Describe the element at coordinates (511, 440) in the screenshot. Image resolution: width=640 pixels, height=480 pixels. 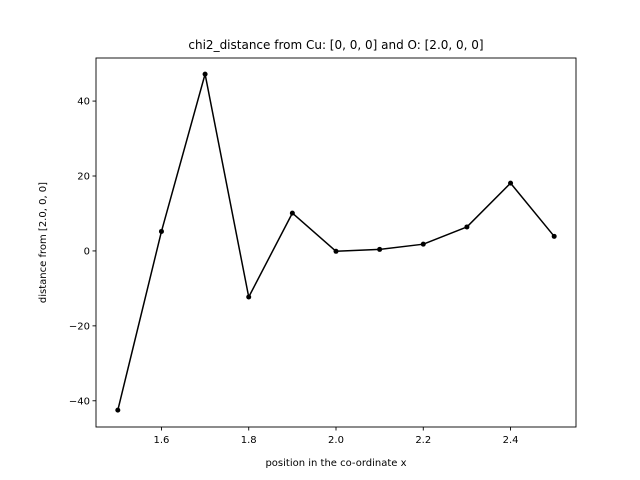
I see `x-tick-label: 2.4` at that location.